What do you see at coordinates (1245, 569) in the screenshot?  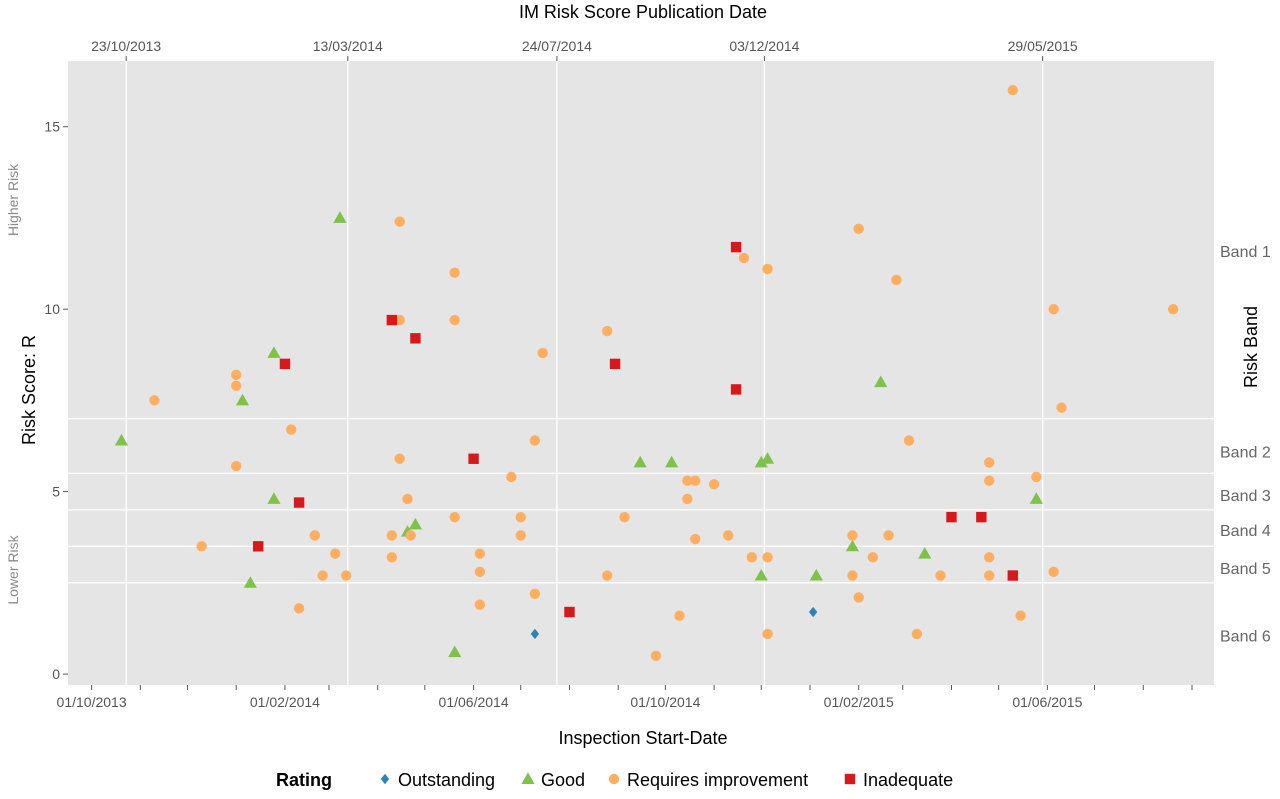 I see `band-label: Band 5` at bounding box center [1245, 569].